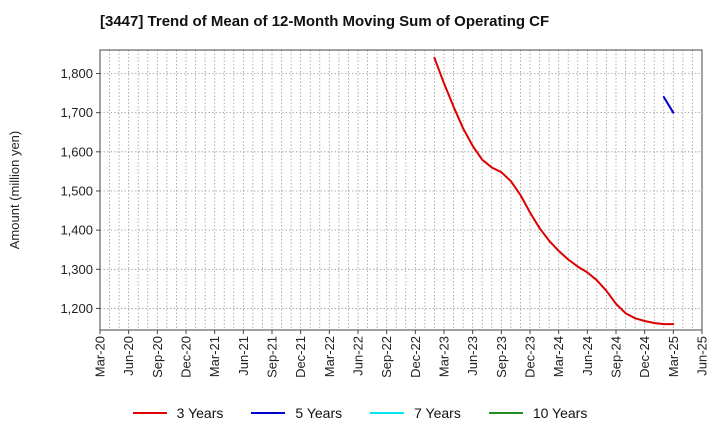  I want to click on y-axis-label: Amount (million yen), so click(14, 190).